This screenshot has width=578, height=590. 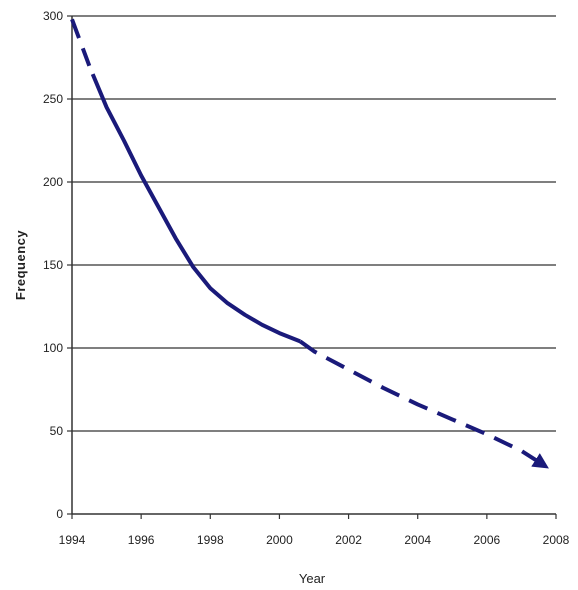 What do you see at coordinates (312, 578) in the screenshot?
I see `x-axis-title: Year` at bounding box center [312, 578].